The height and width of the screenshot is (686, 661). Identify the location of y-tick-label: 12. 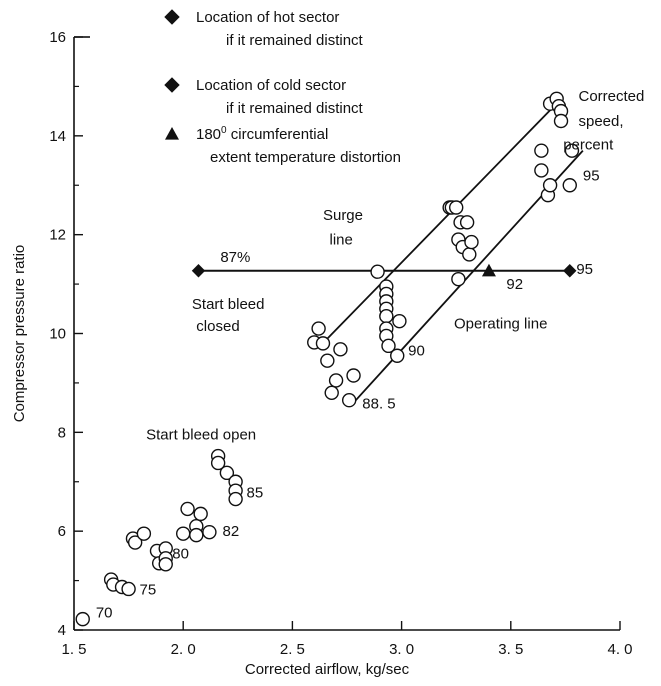
(57, 235).